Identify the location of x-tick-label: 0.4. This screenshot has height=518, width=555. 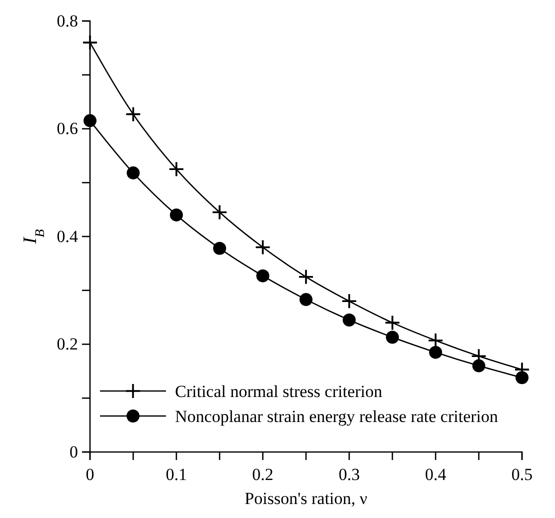
(435, 474).